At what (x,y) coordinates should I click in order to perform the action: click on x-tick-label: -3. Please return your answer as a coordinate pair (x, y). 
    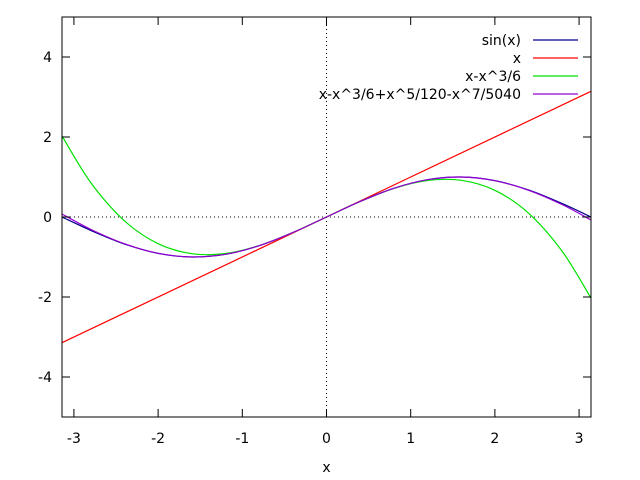
    Looking at the image, I should click on (74, 439).